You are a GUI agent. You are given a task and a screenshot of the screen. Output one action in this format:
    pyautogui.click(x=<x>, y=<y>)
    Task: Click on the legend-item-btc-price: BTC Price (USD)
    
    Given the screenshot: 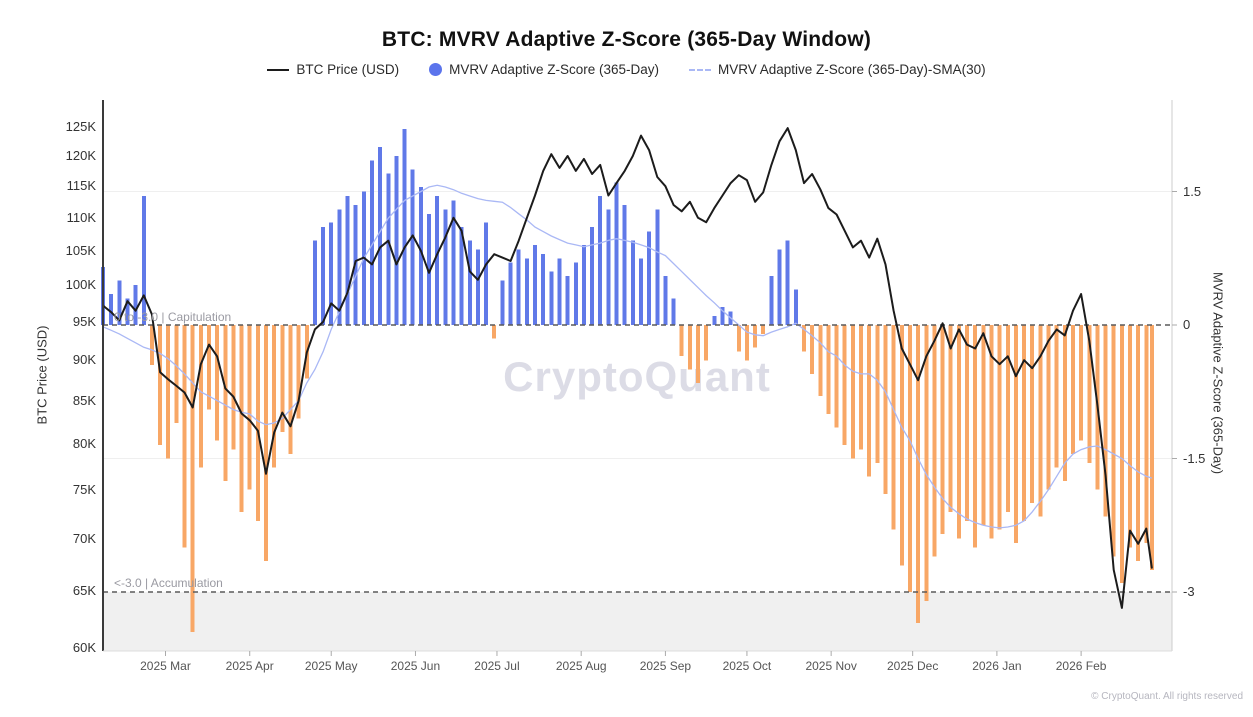 What is the action you would take?
    pyautogui.click(x=333, y=69)
    